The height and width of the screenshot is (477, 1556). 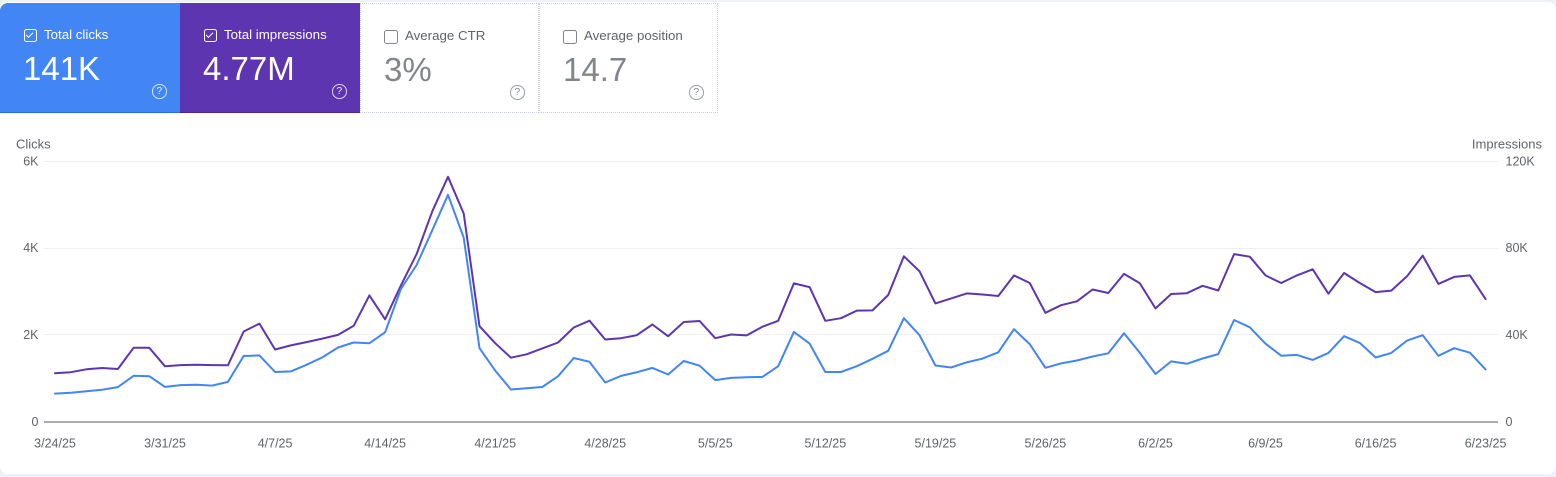 I want to click on svg-text: Clicks, so click(x=33, y=144).